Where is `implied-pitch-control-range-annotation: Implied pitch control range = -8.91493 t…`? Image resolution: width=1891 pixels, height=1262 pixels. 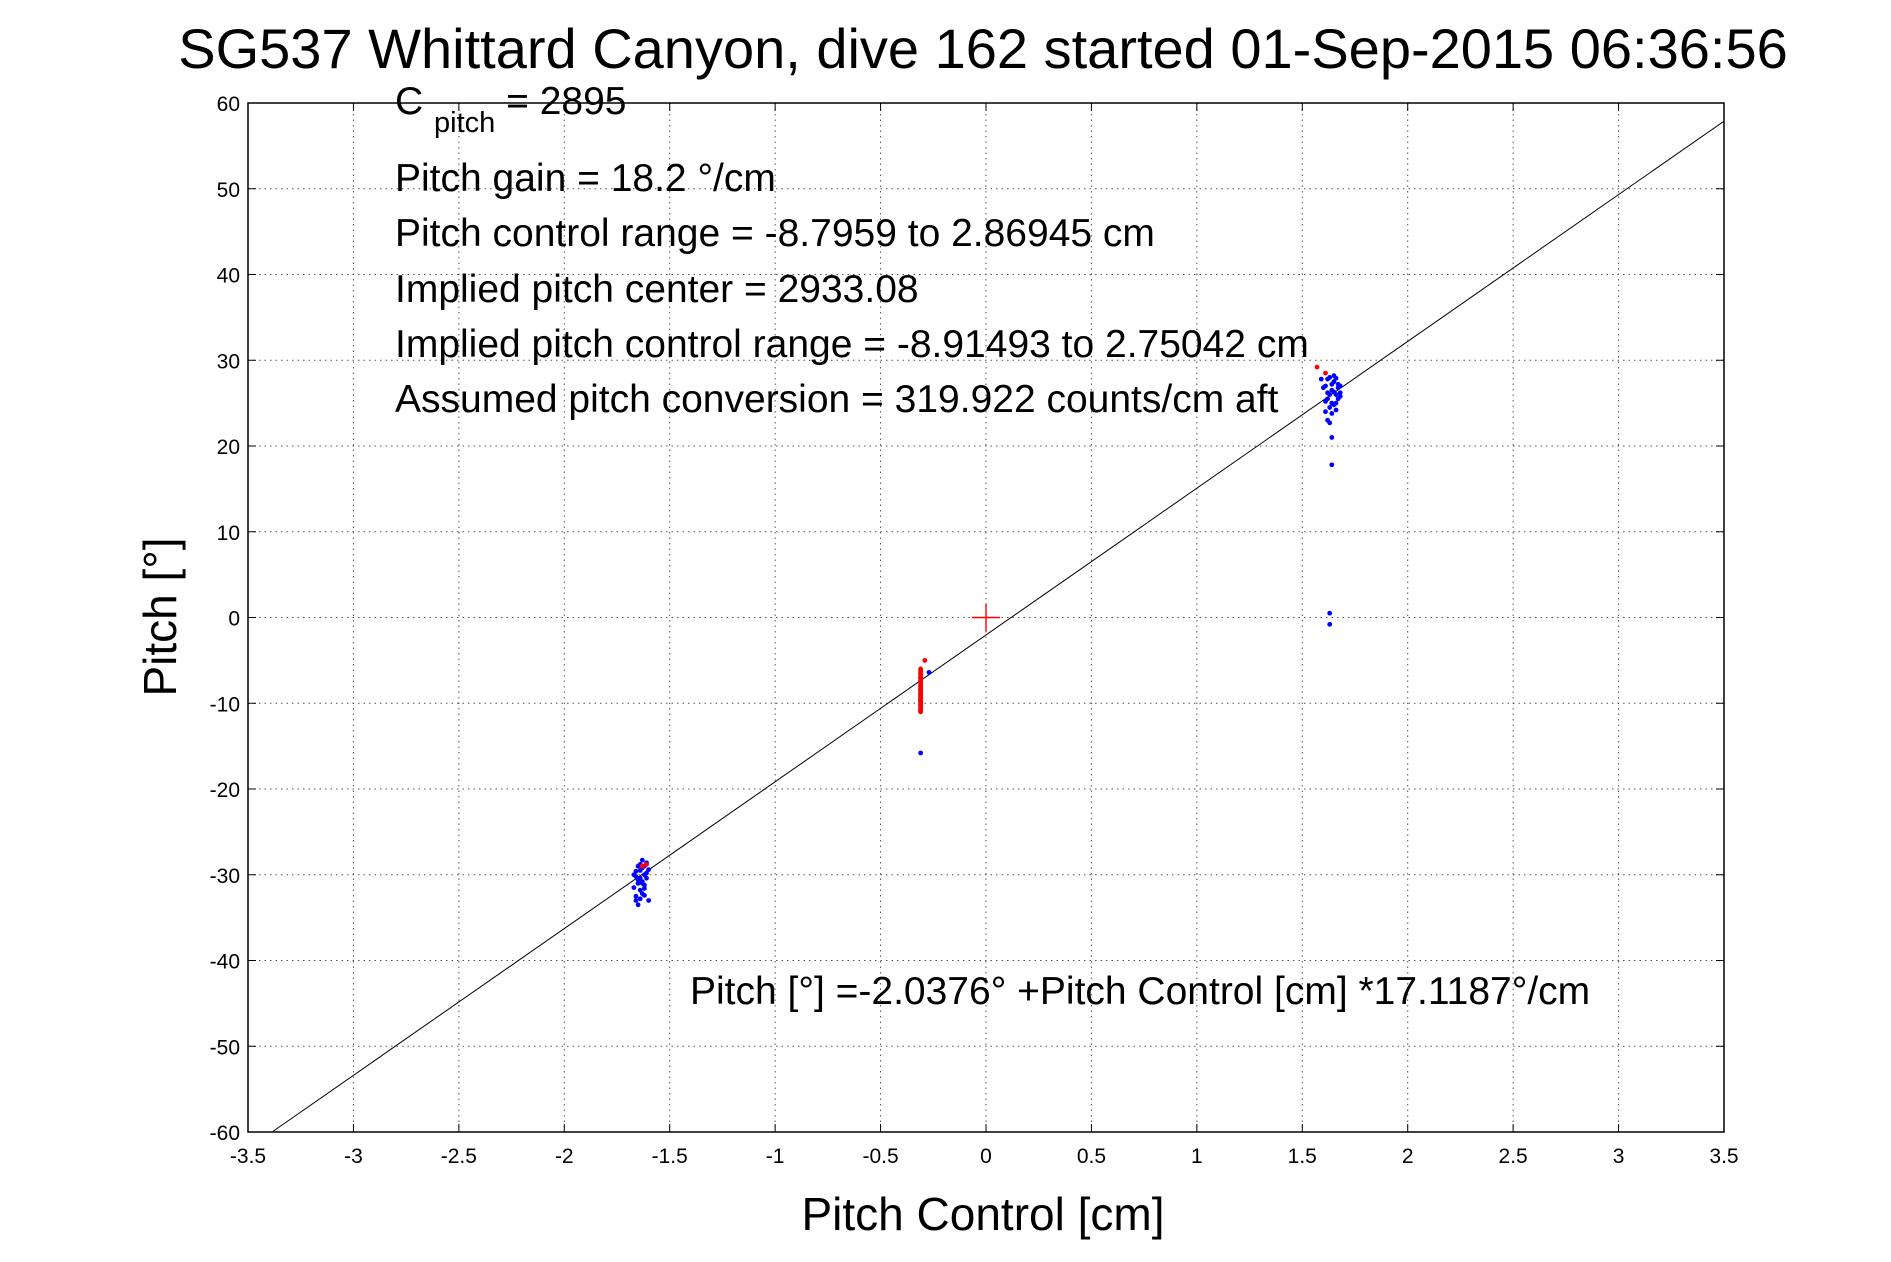 implied-pitch-control-range-annotation: Implied pitch control range = -8.91493 t… is located at coordinates (852, 344).